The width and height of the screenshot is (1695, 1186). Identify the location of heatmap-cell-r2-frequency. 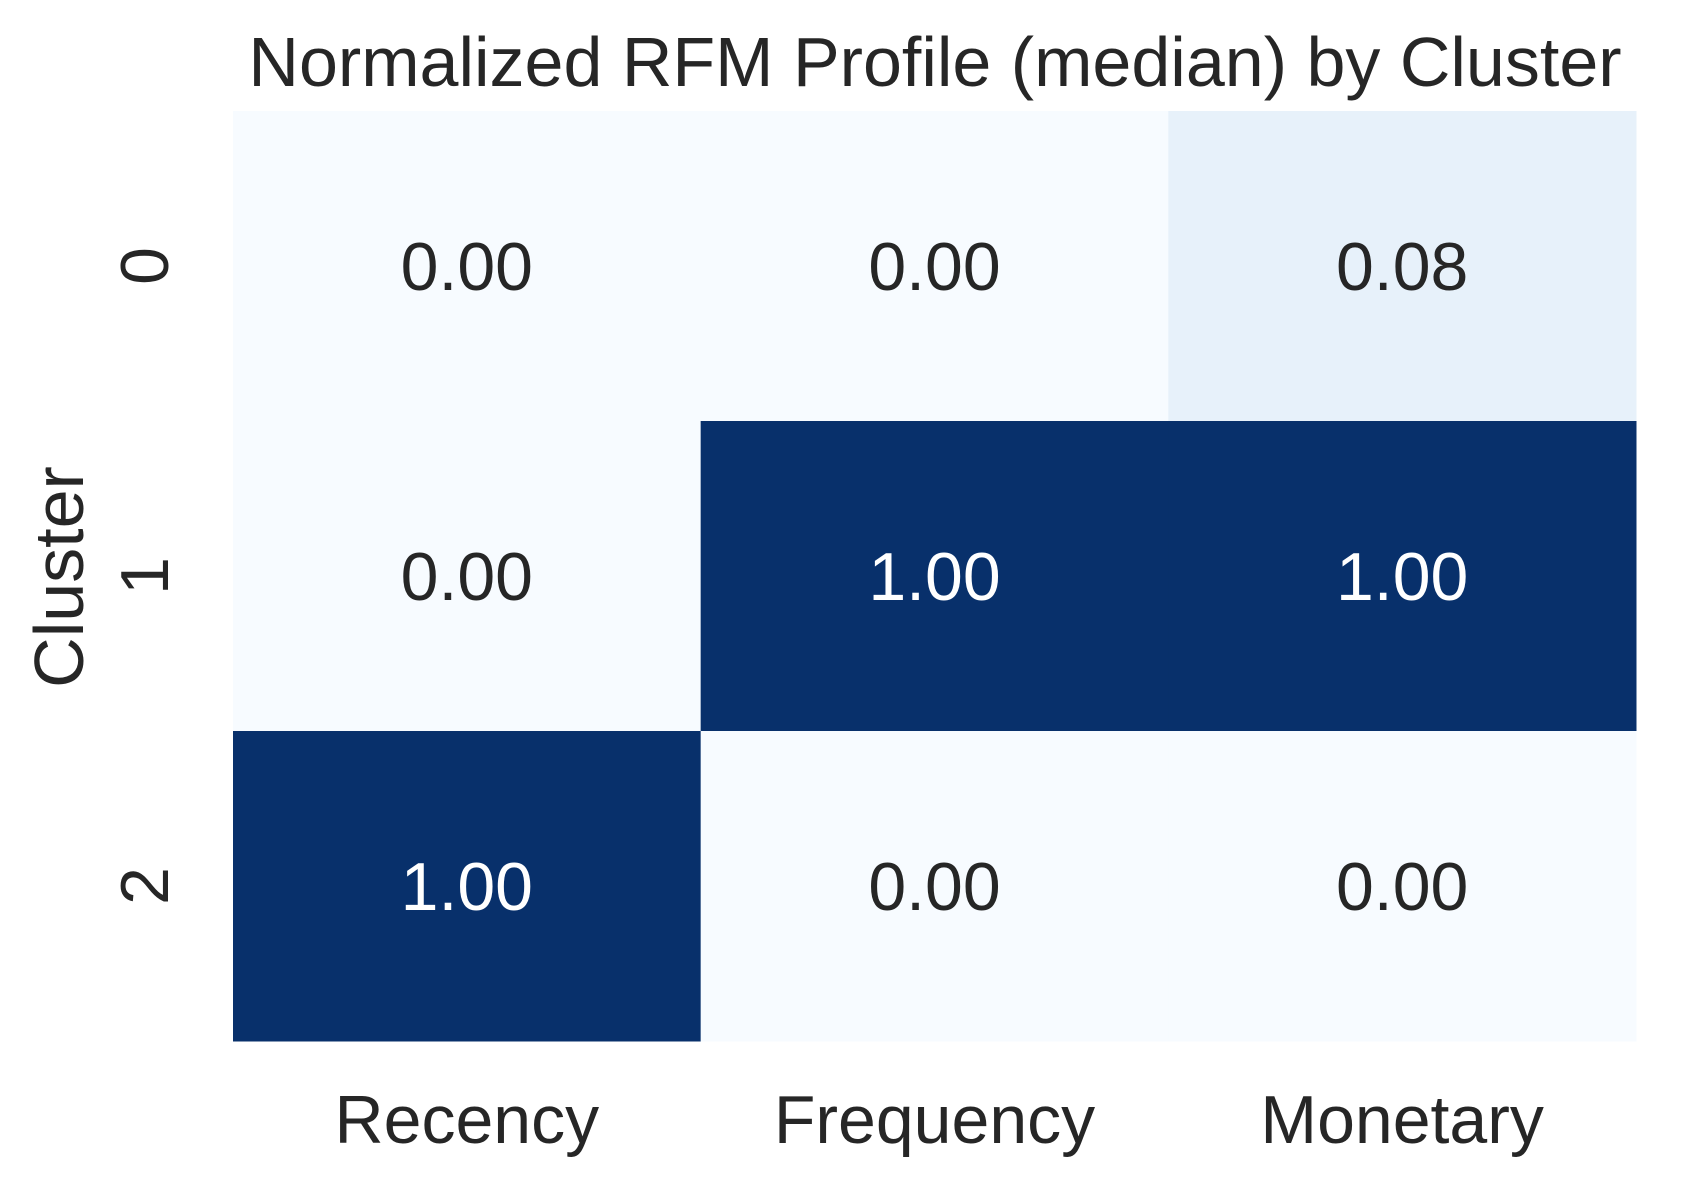
(934, 886).